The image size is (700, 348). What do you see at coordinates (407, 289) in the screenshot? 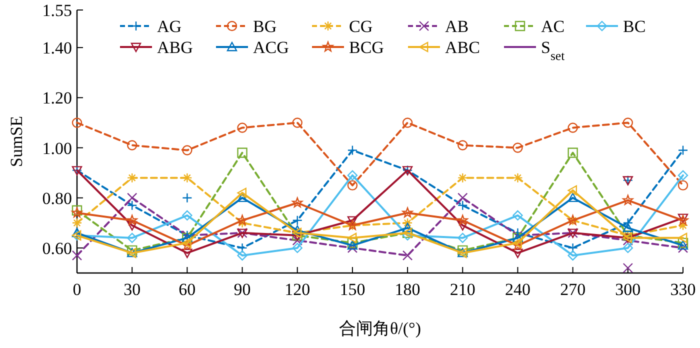
I see `x-tick-label: 180` at bounding box center [407, 289].